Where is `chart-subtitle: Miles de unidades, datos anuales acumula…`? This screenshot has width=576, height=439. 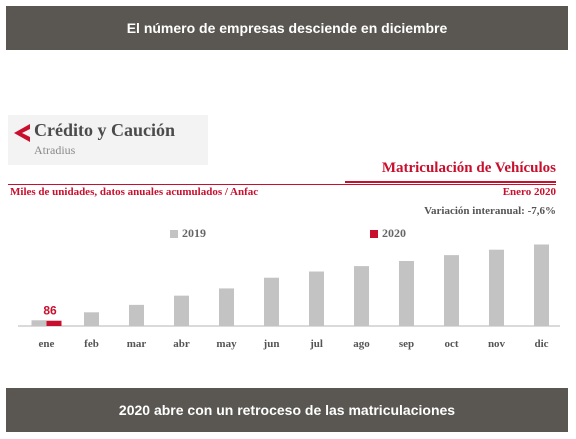 chart-subtitle: Miles de unidades, datos anuales acumula… is located at coordinates (134, 192).